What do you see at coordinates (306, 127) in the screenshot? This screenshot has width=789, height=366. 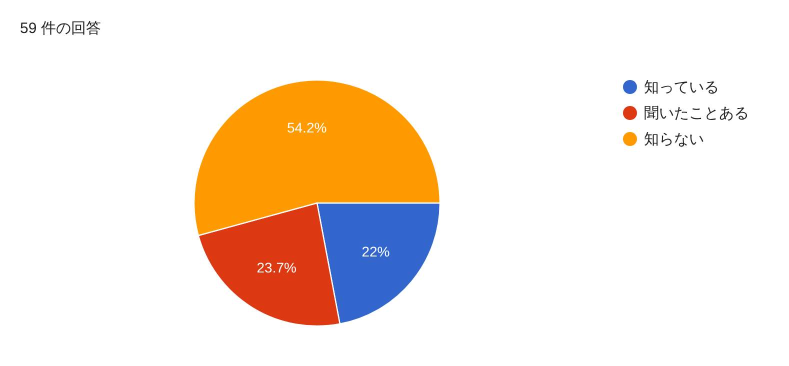 I see `data-label: 54.2%` at bounding box center [306, 127].